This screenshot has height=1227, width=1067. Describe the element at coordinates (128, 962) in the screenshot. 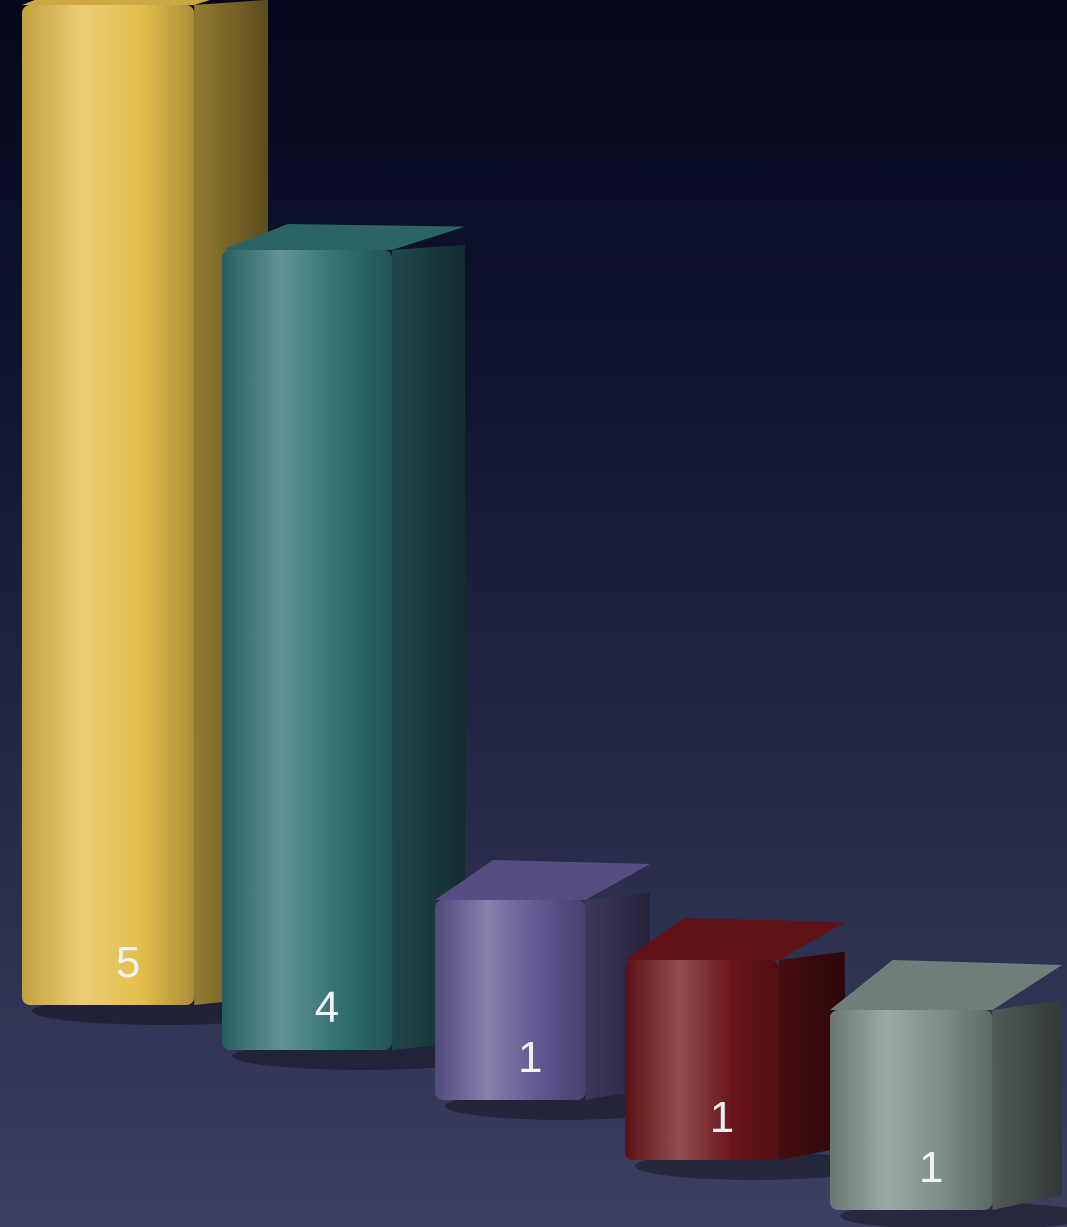

I see `bar-value-label: 5` at that location.